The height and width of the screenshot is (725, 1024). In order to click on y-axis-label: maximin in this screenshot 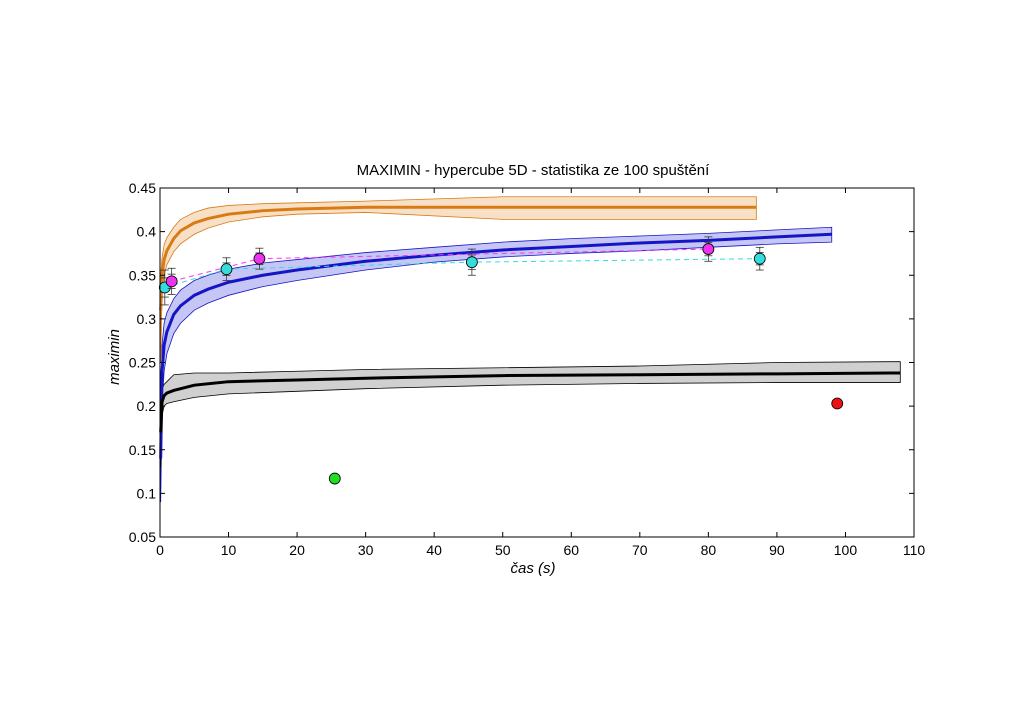, I will do `click(114, 357)`.